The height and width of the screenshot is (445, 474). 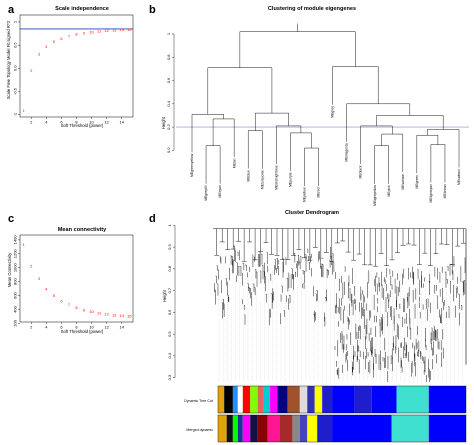 What do you see at coordinates (198, 401) in the screenshot?
I see `track-label-dynamic: Dynamic Tree Cut` at bounding box center [198, 401].